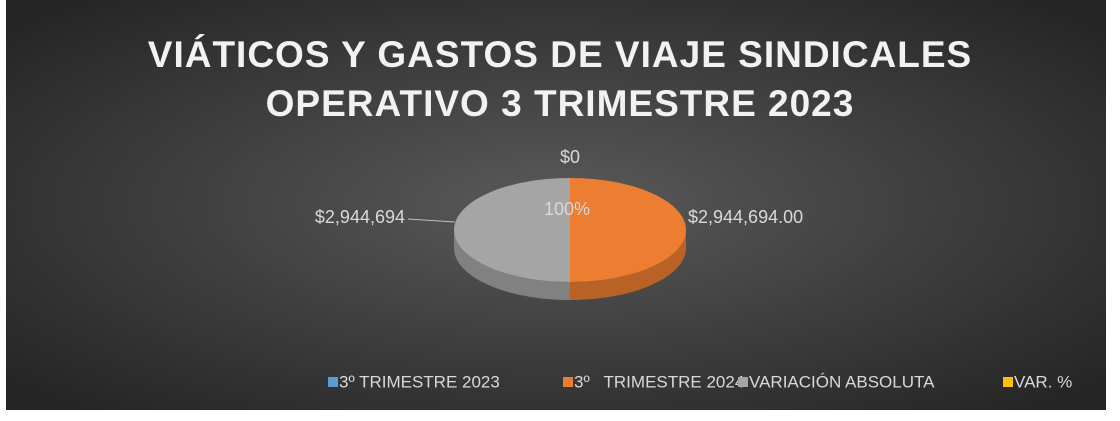 This screenshot has height=421, width=1120. What do you see at coordinates (419, 381) in the screenshot?
I see `legend-label: 3º TRIMESTRE 2023` at bounding box center [419, 381].